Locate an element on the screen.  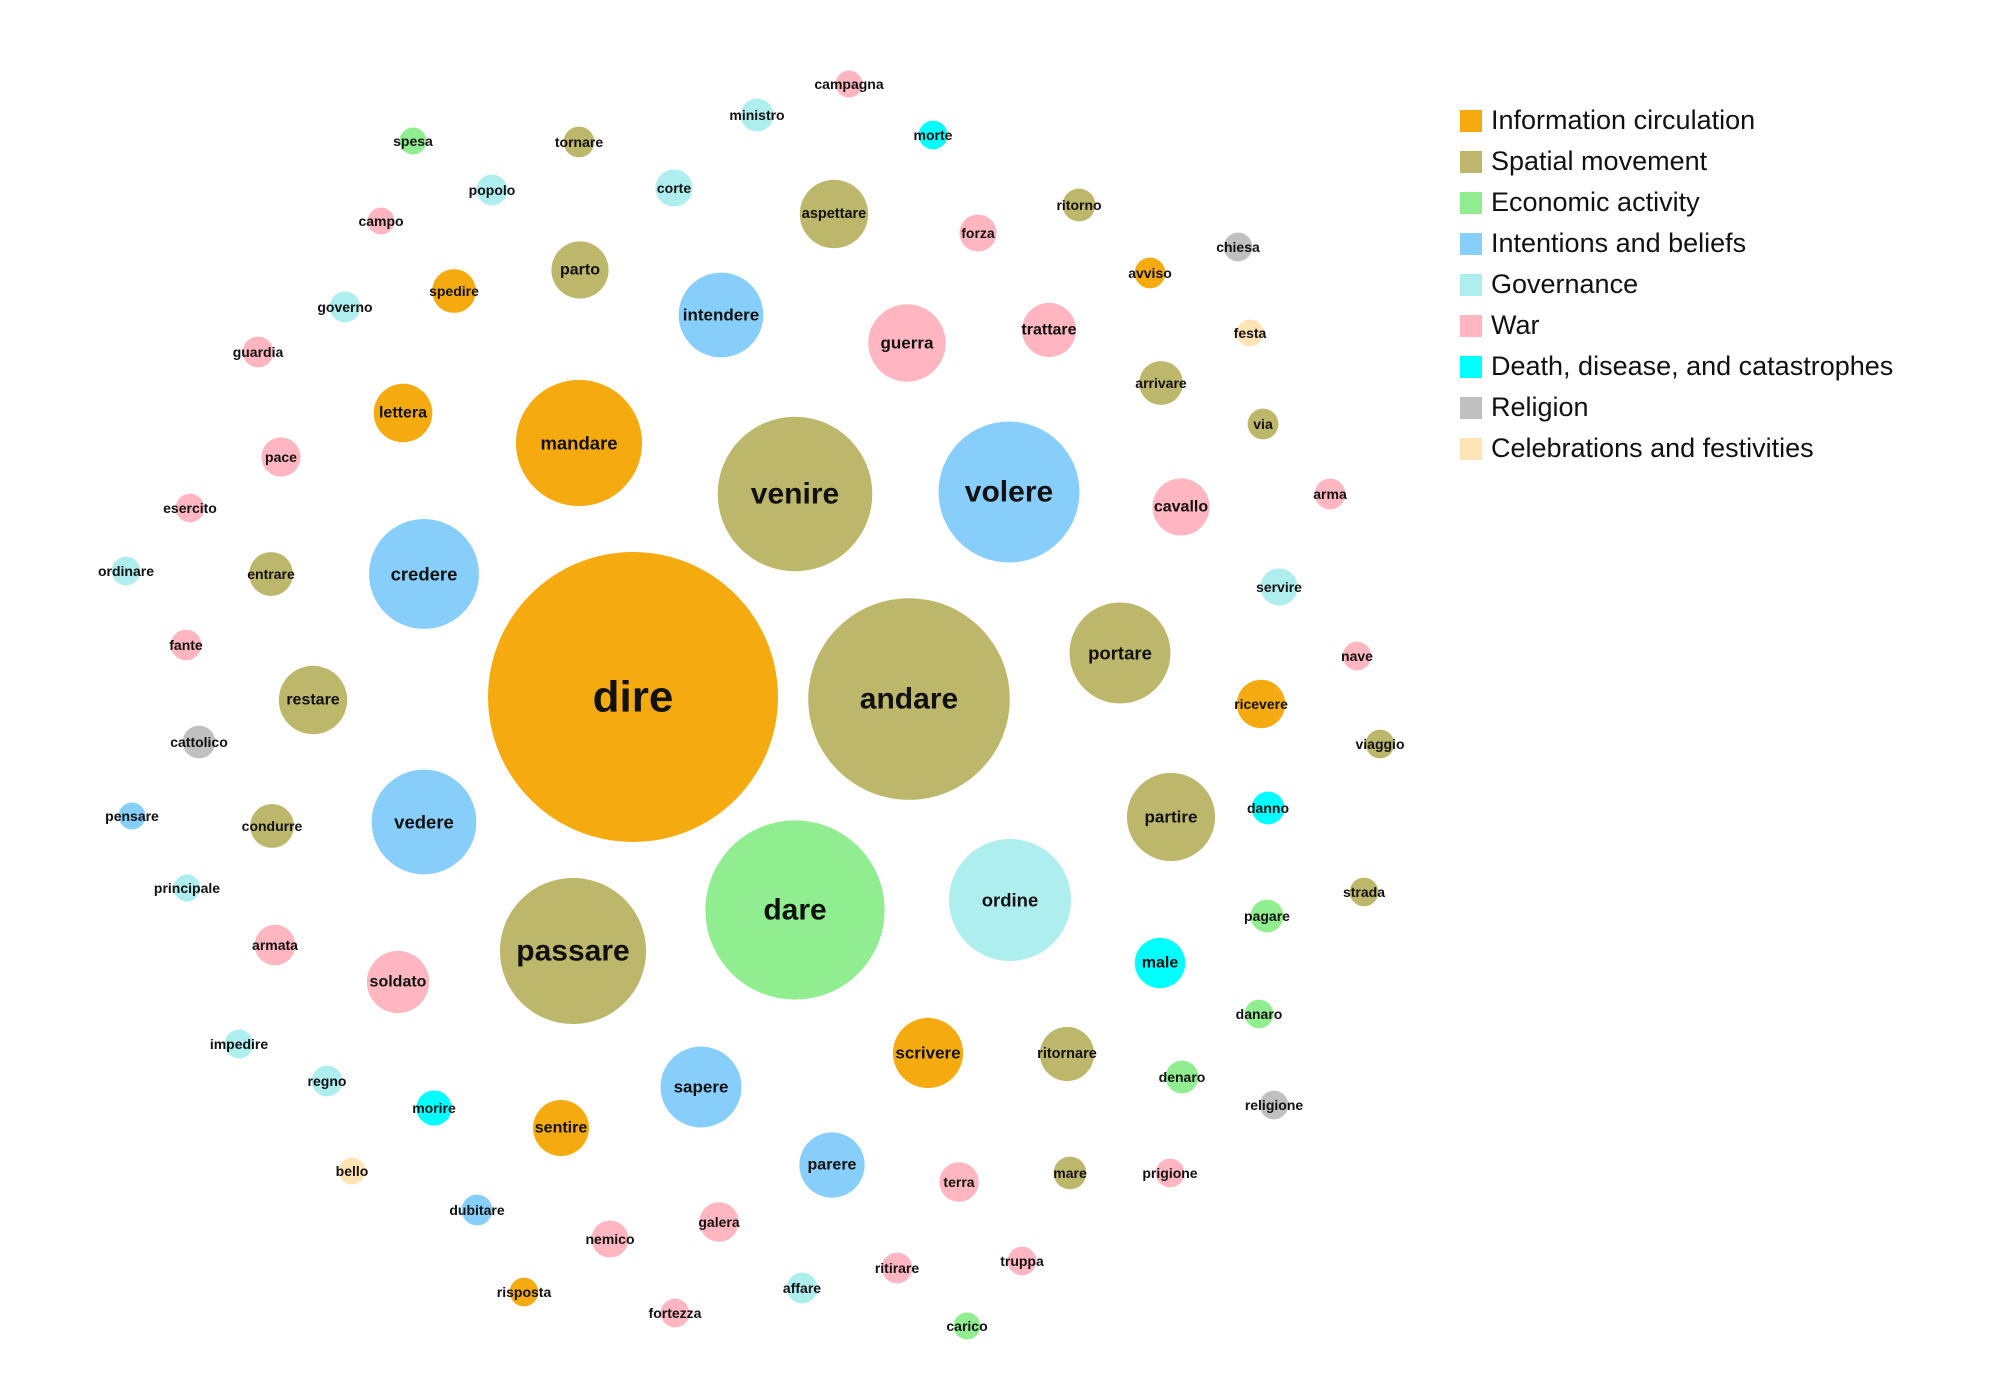
legend-item: Celebrations and festivities is located at coordinates (1676, 448).